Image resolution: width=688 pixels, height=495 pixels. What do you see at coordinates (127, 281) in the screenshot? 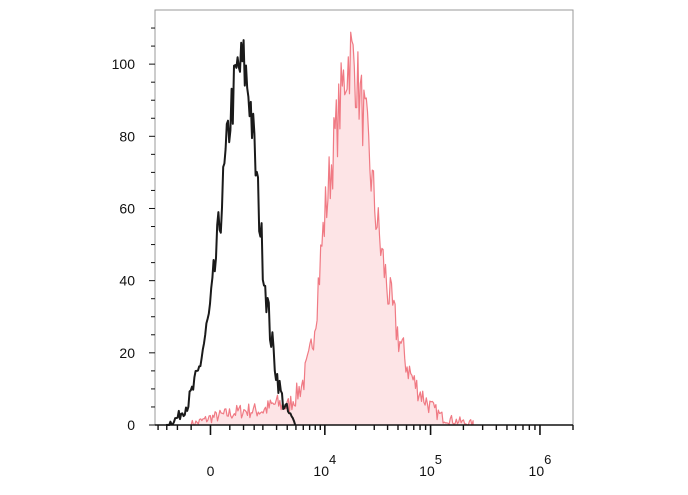
I see `y-tick-label: 40` at bounding box center [127, 281].